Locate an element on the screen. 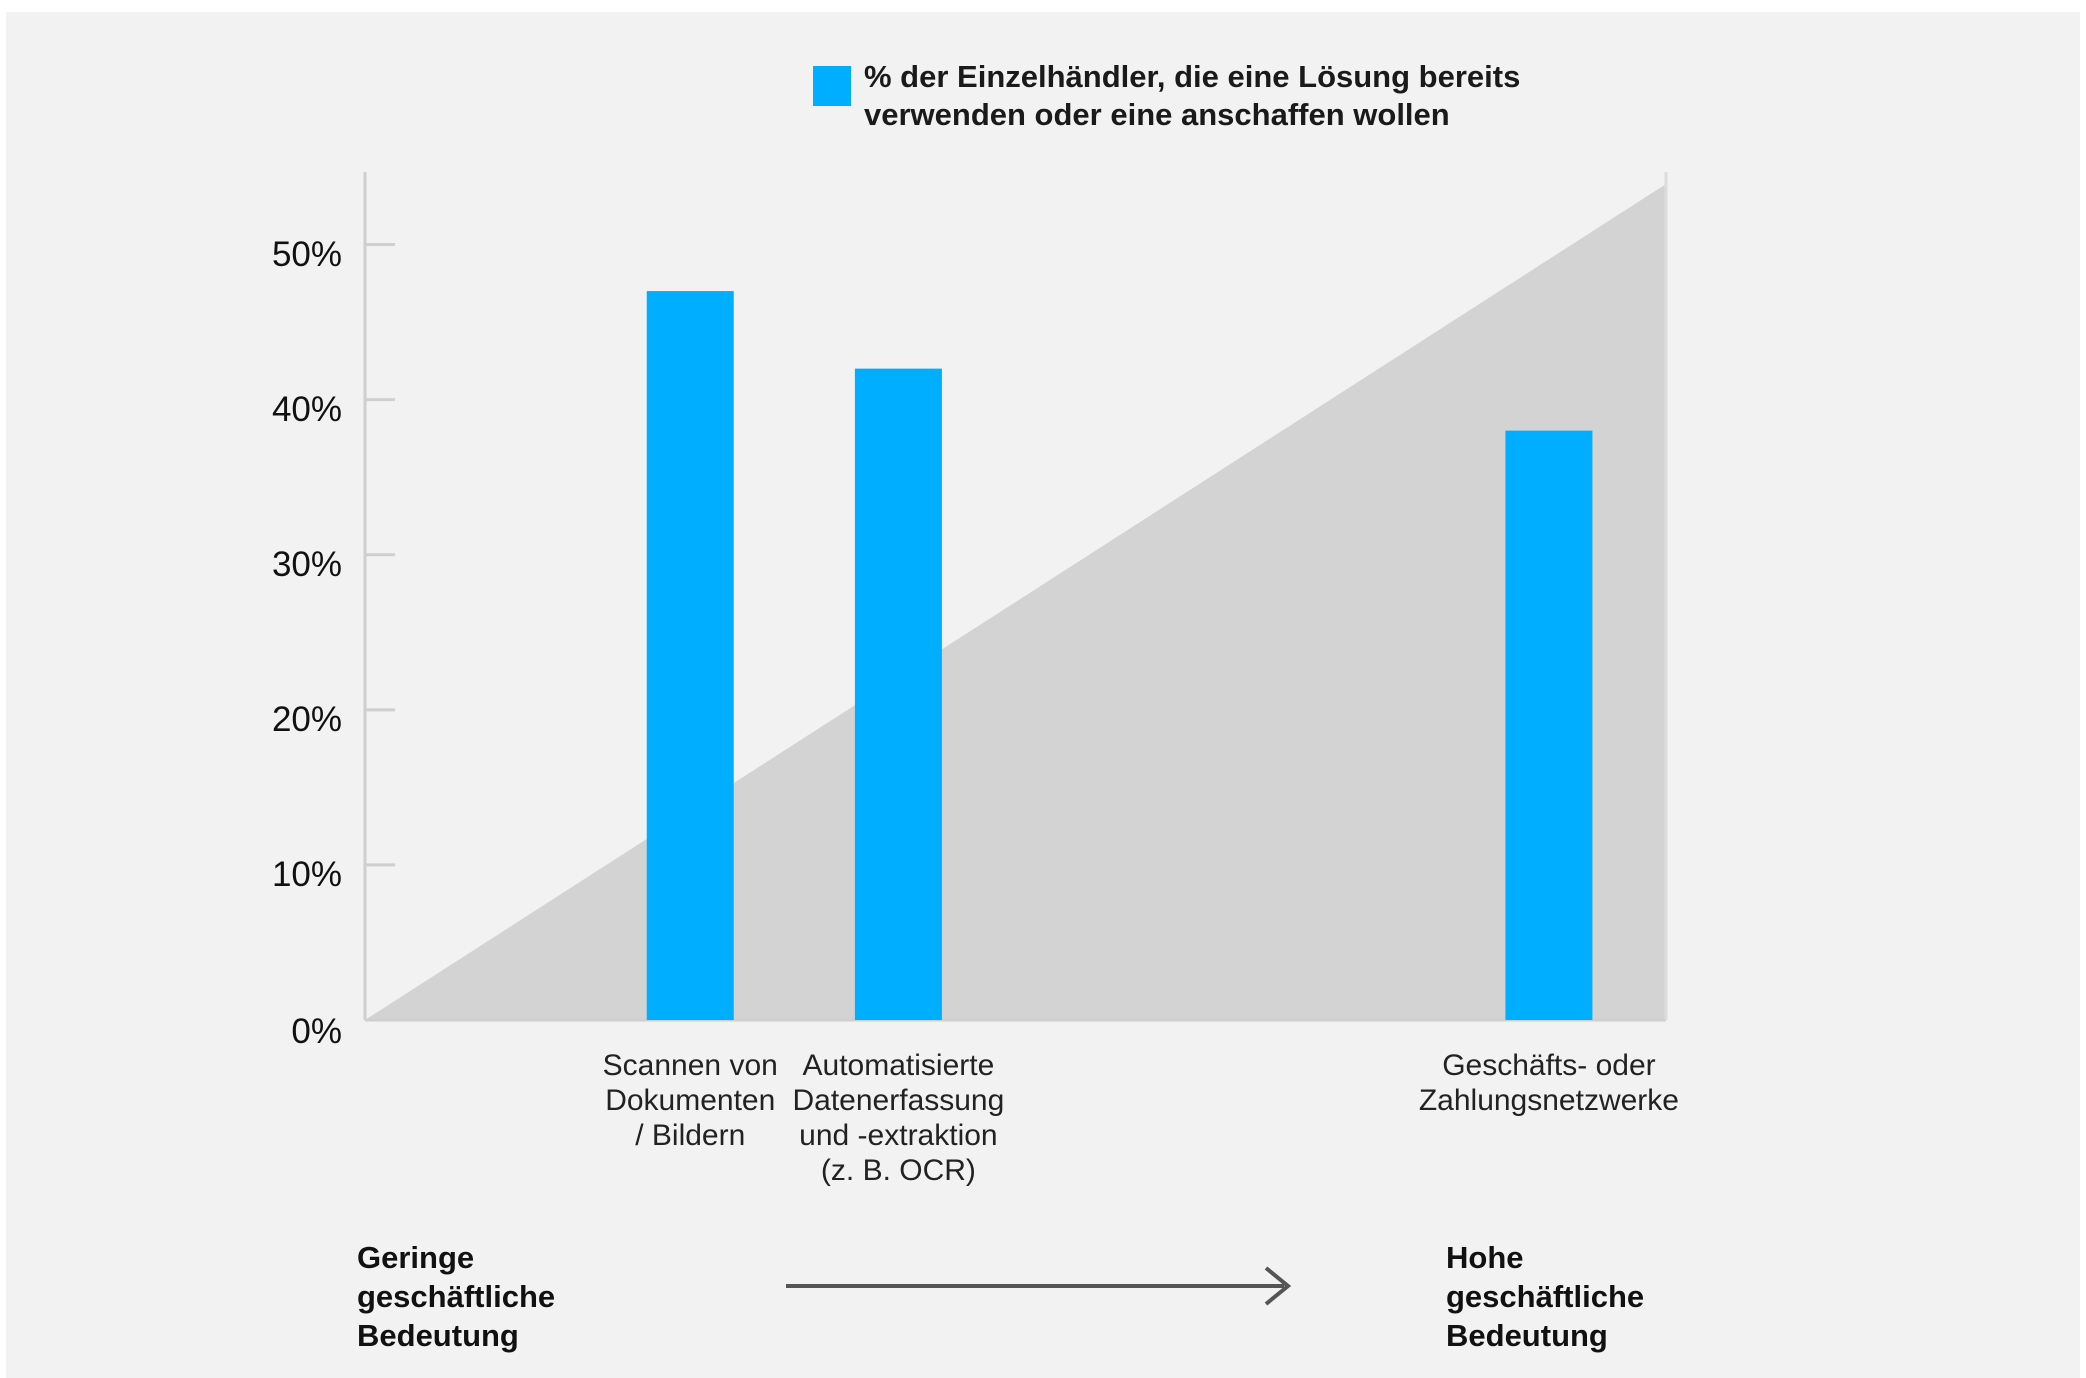 The width and height of the screenshot is (2086, 1378). x-tick-label: Geschäfts- oder Zahlungsnetzwerke is located at coordinates (1549, 1083).